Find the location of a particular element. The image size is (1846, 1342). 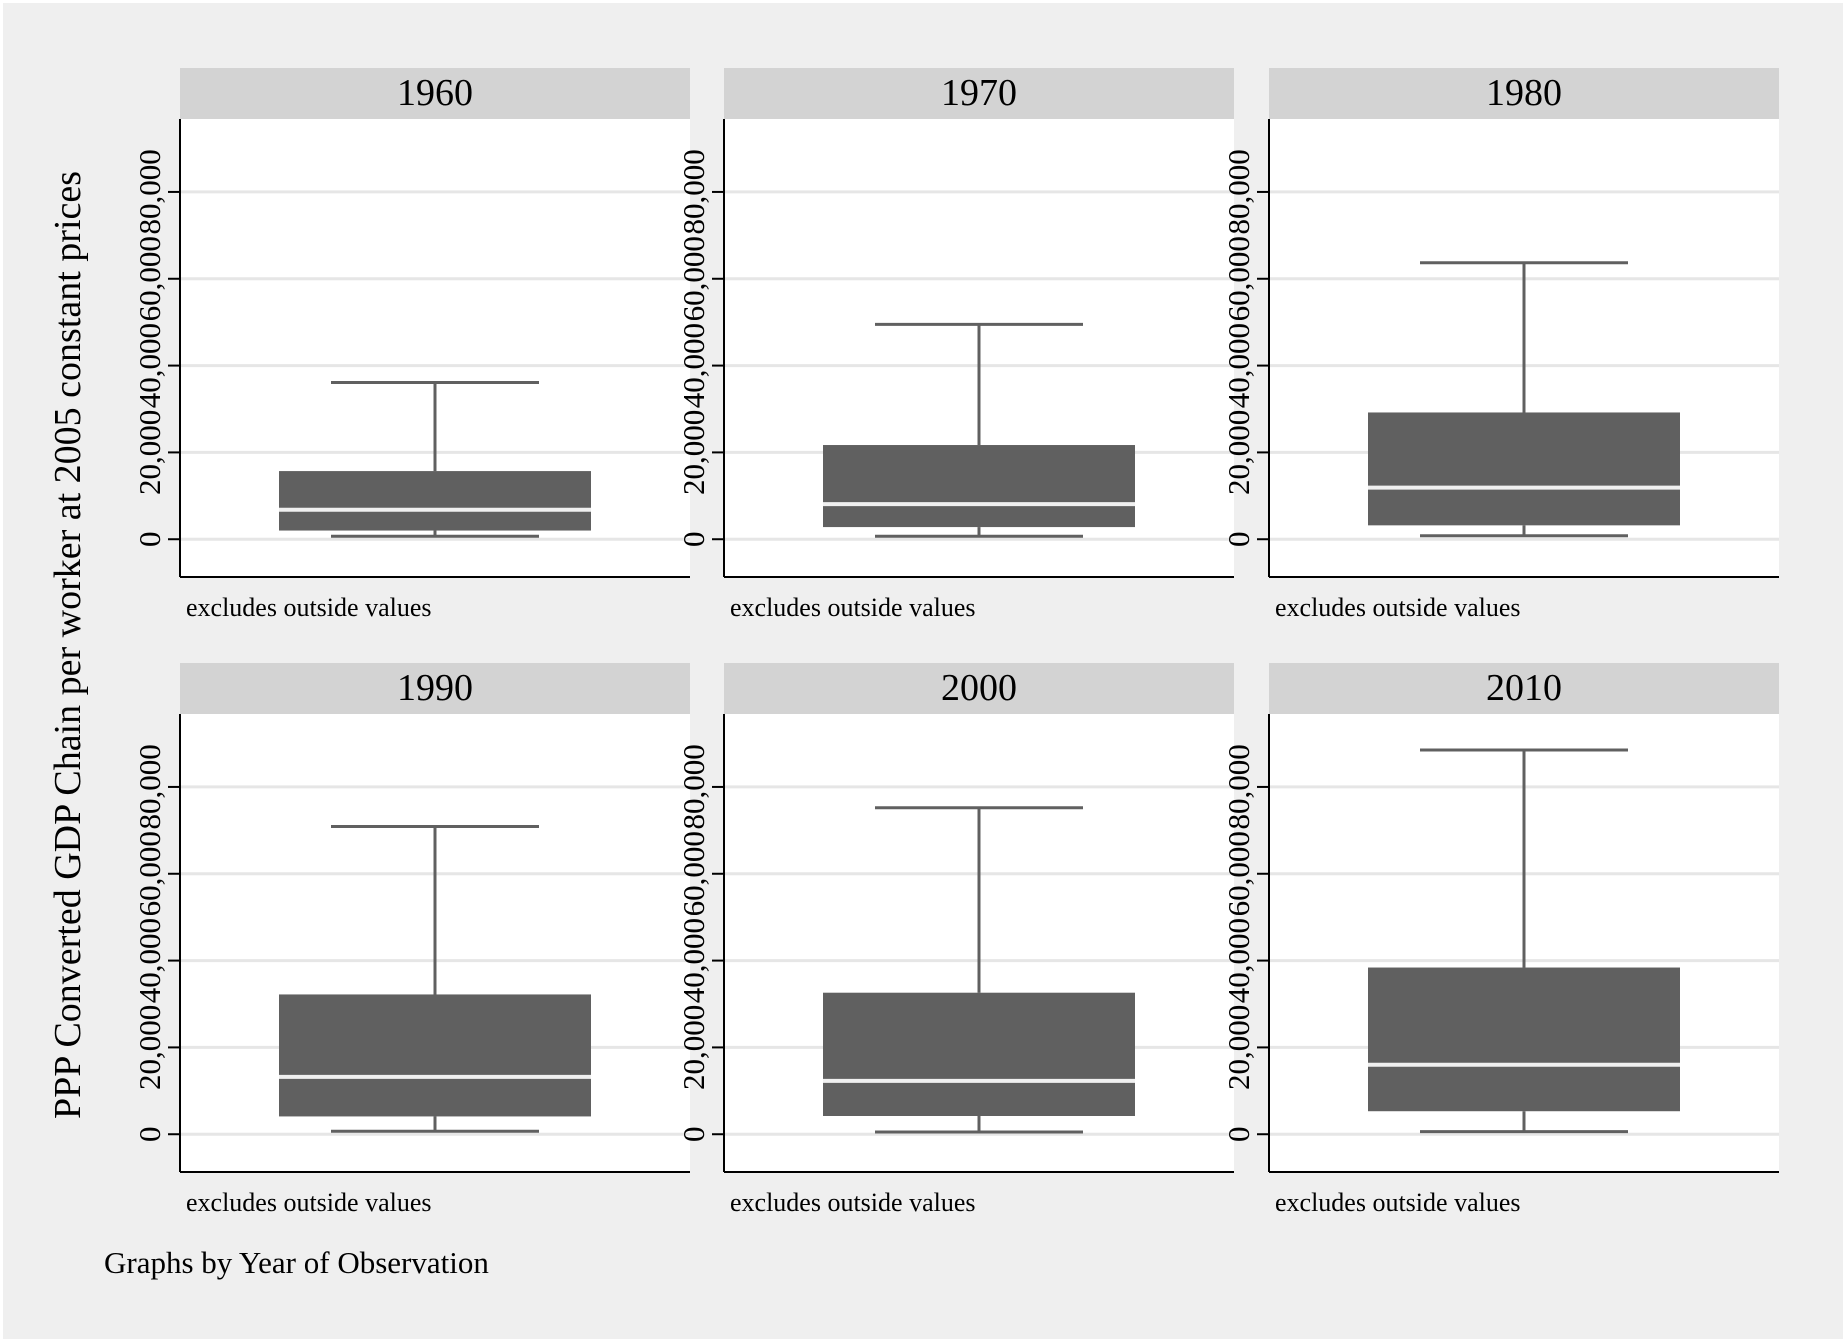

panel-title: 2010 is located at coordinates (1524, 688).